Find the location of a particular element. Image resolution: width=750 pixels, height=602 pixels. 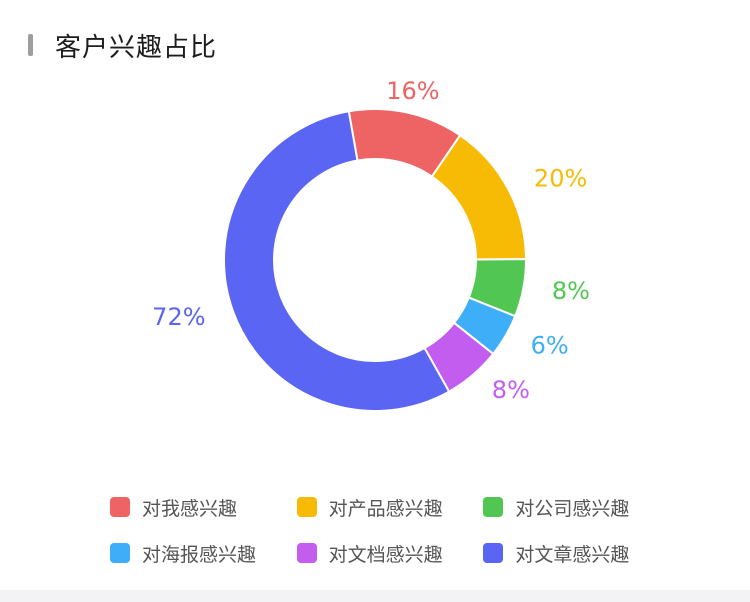

legend-label: 对文章感兴趣 is located at coordinates (572, 554).